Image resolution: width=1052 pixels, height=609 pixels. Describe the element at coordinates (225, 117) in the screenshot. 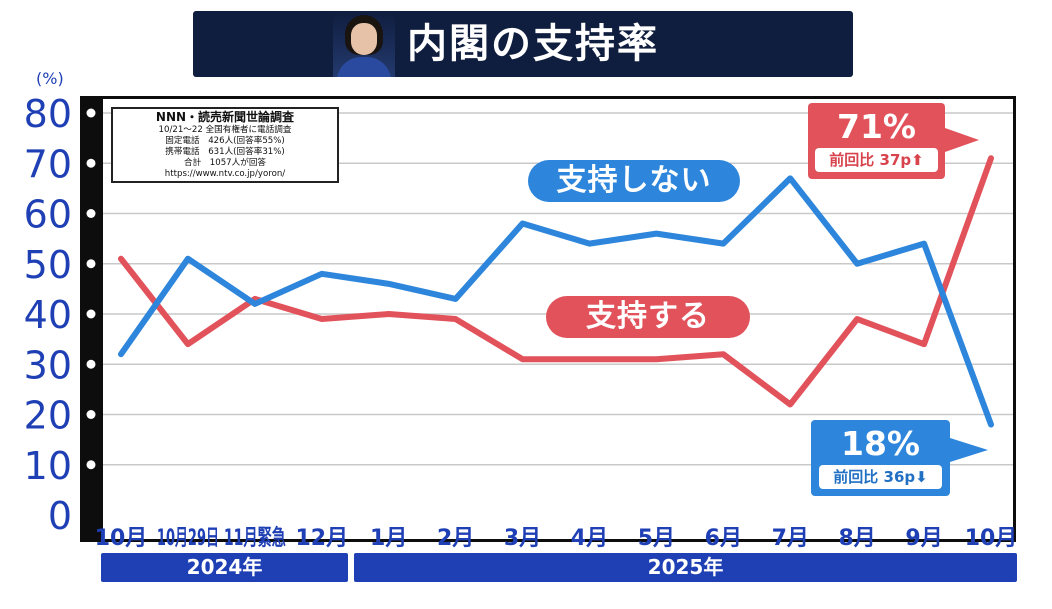

I see `survey-title: NNN・読売新聞世論調査` at that location.